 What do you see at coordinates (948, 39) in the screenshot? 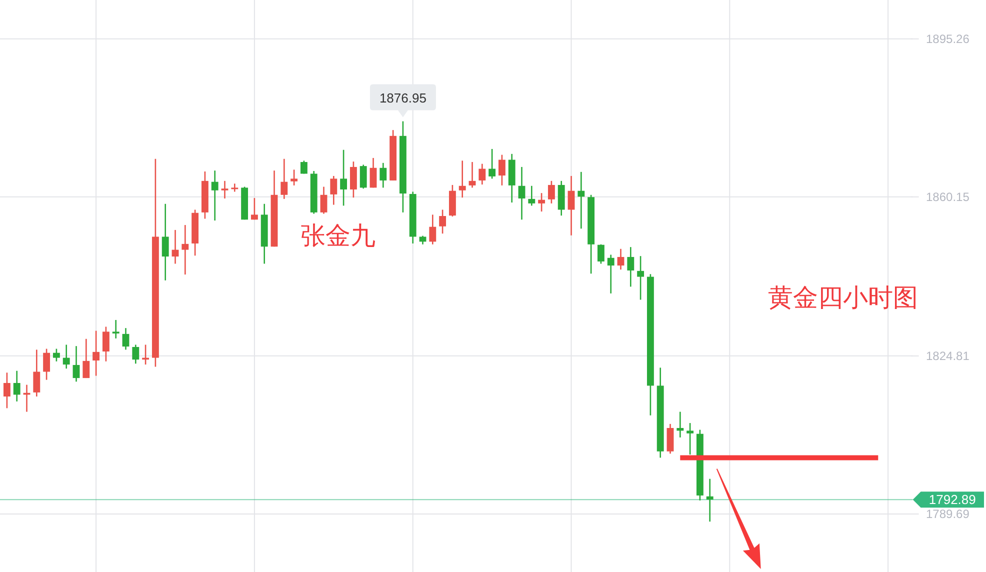
I see `y-tick-label: 1895.26` at bounding box center [948, 39].